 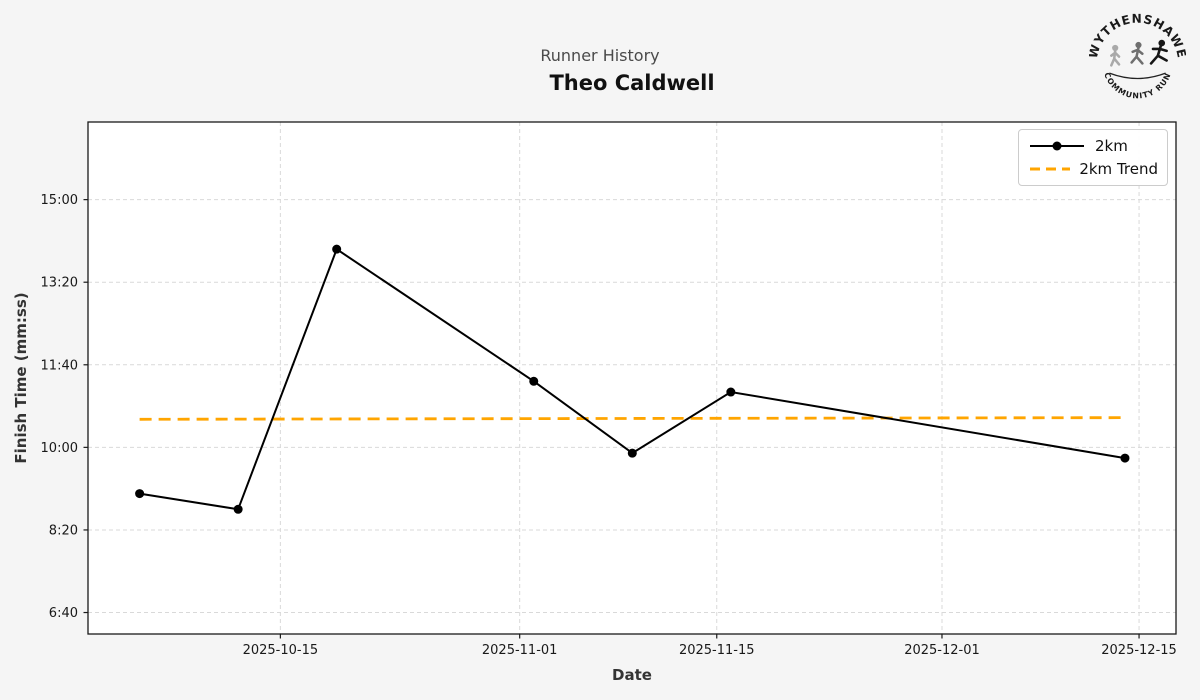 I want to click on legend-line-marker-icon, so click(x=1057, y=146).